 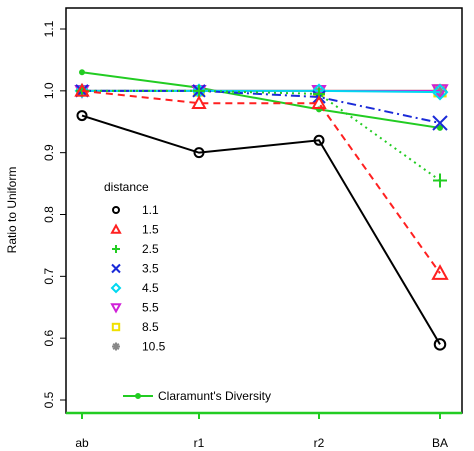 What do you see at coordinates (49, 338) in the screenshot?
I see `y-tick-label: 0.6` at bounding box center [49, 338].